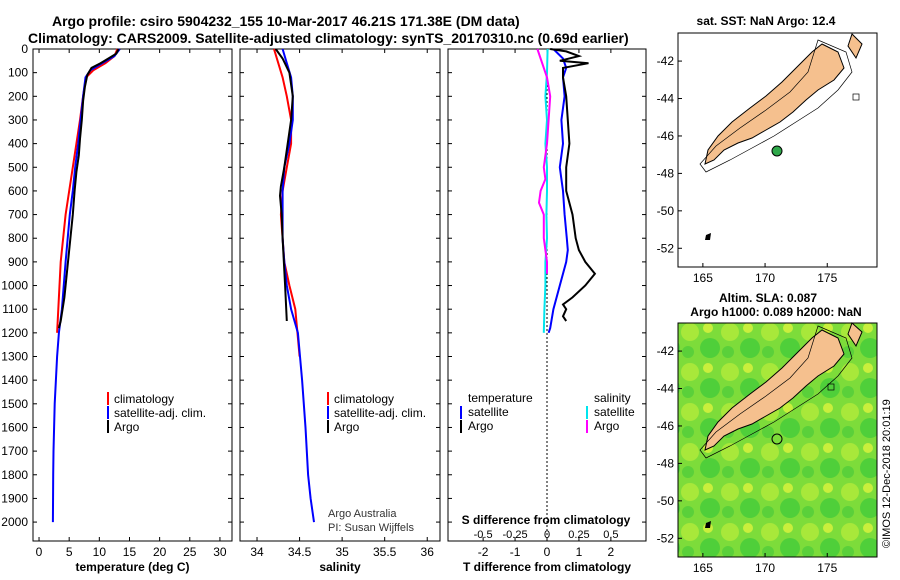 This screenshot has height=580, width=900. Describe the element at coordinates (546, 520) in the screenshot. I see `x2-axis-title: S difference from climatology` at that location.